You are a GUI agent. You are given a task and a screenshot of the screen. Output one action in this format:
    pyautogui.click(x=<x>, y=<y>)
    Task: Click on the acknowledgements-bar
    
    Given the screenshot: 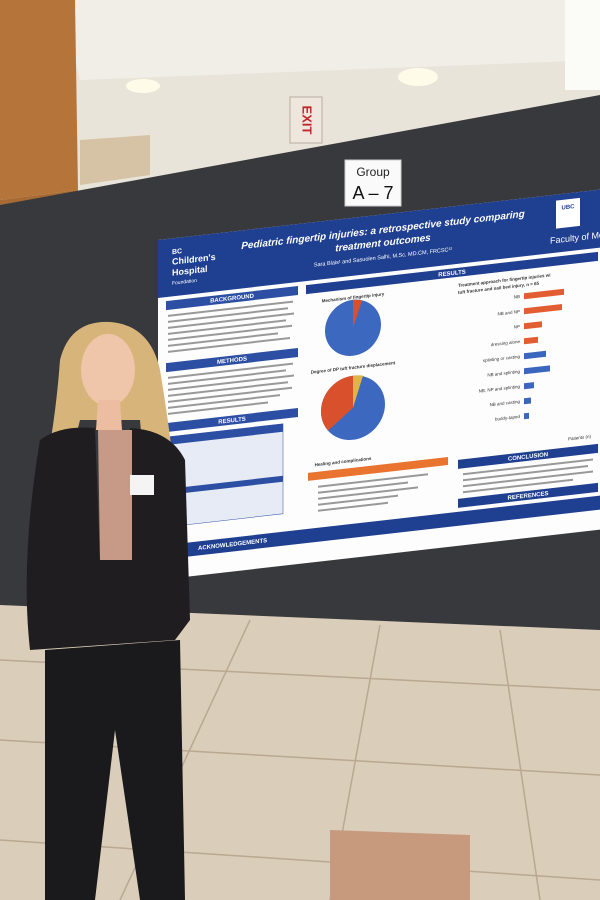 What is the action you would take?
    pyautogui.click(x=379, y=527)
    